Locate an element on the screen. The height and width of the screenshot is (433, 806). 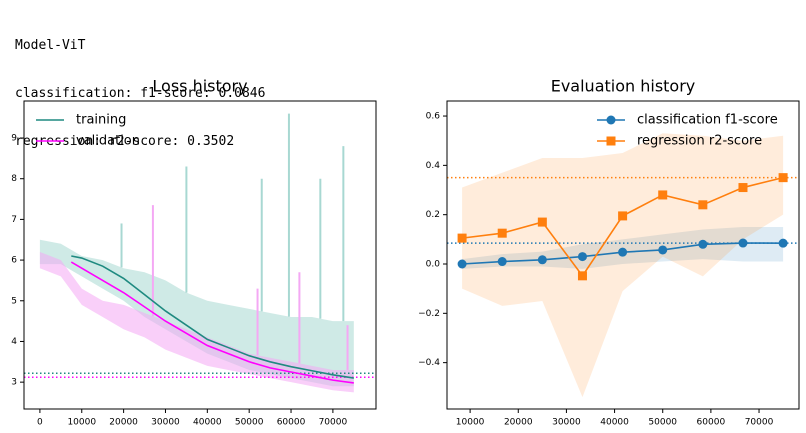
y-tick-label: 3 is located at coordinates (14, 383).